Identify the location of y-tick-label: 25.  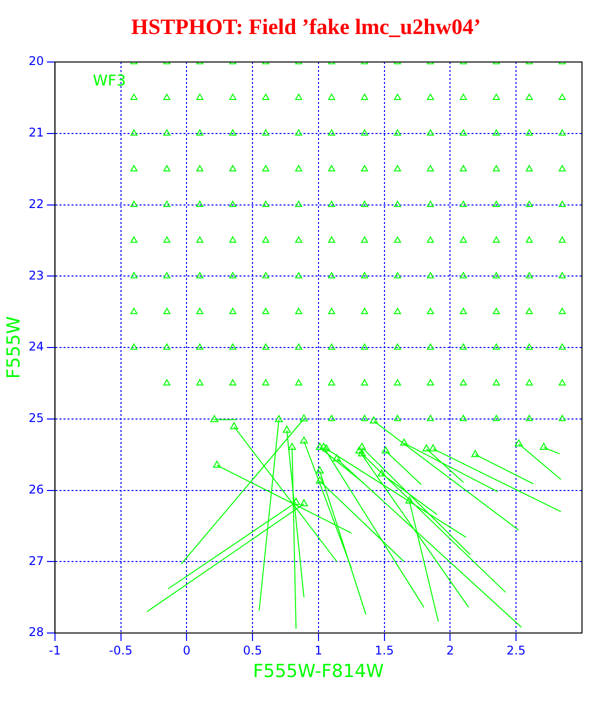
(36, 418).